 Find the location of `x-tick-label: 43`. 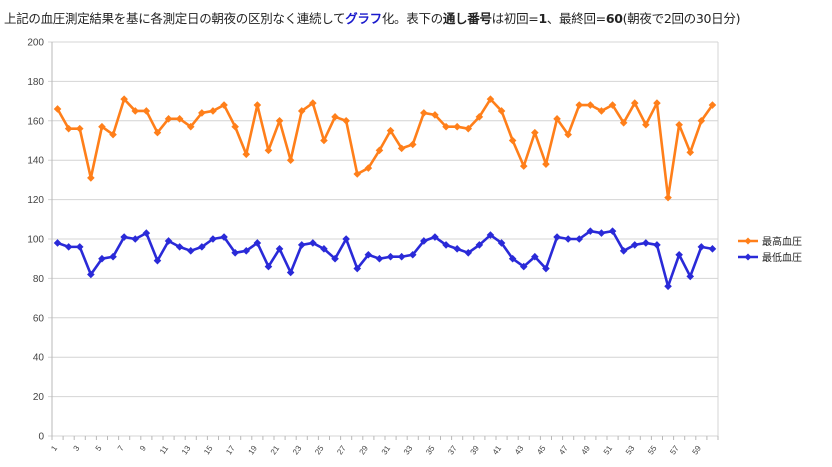

x-tick-label: 43 is located at coordinates (519, 450).